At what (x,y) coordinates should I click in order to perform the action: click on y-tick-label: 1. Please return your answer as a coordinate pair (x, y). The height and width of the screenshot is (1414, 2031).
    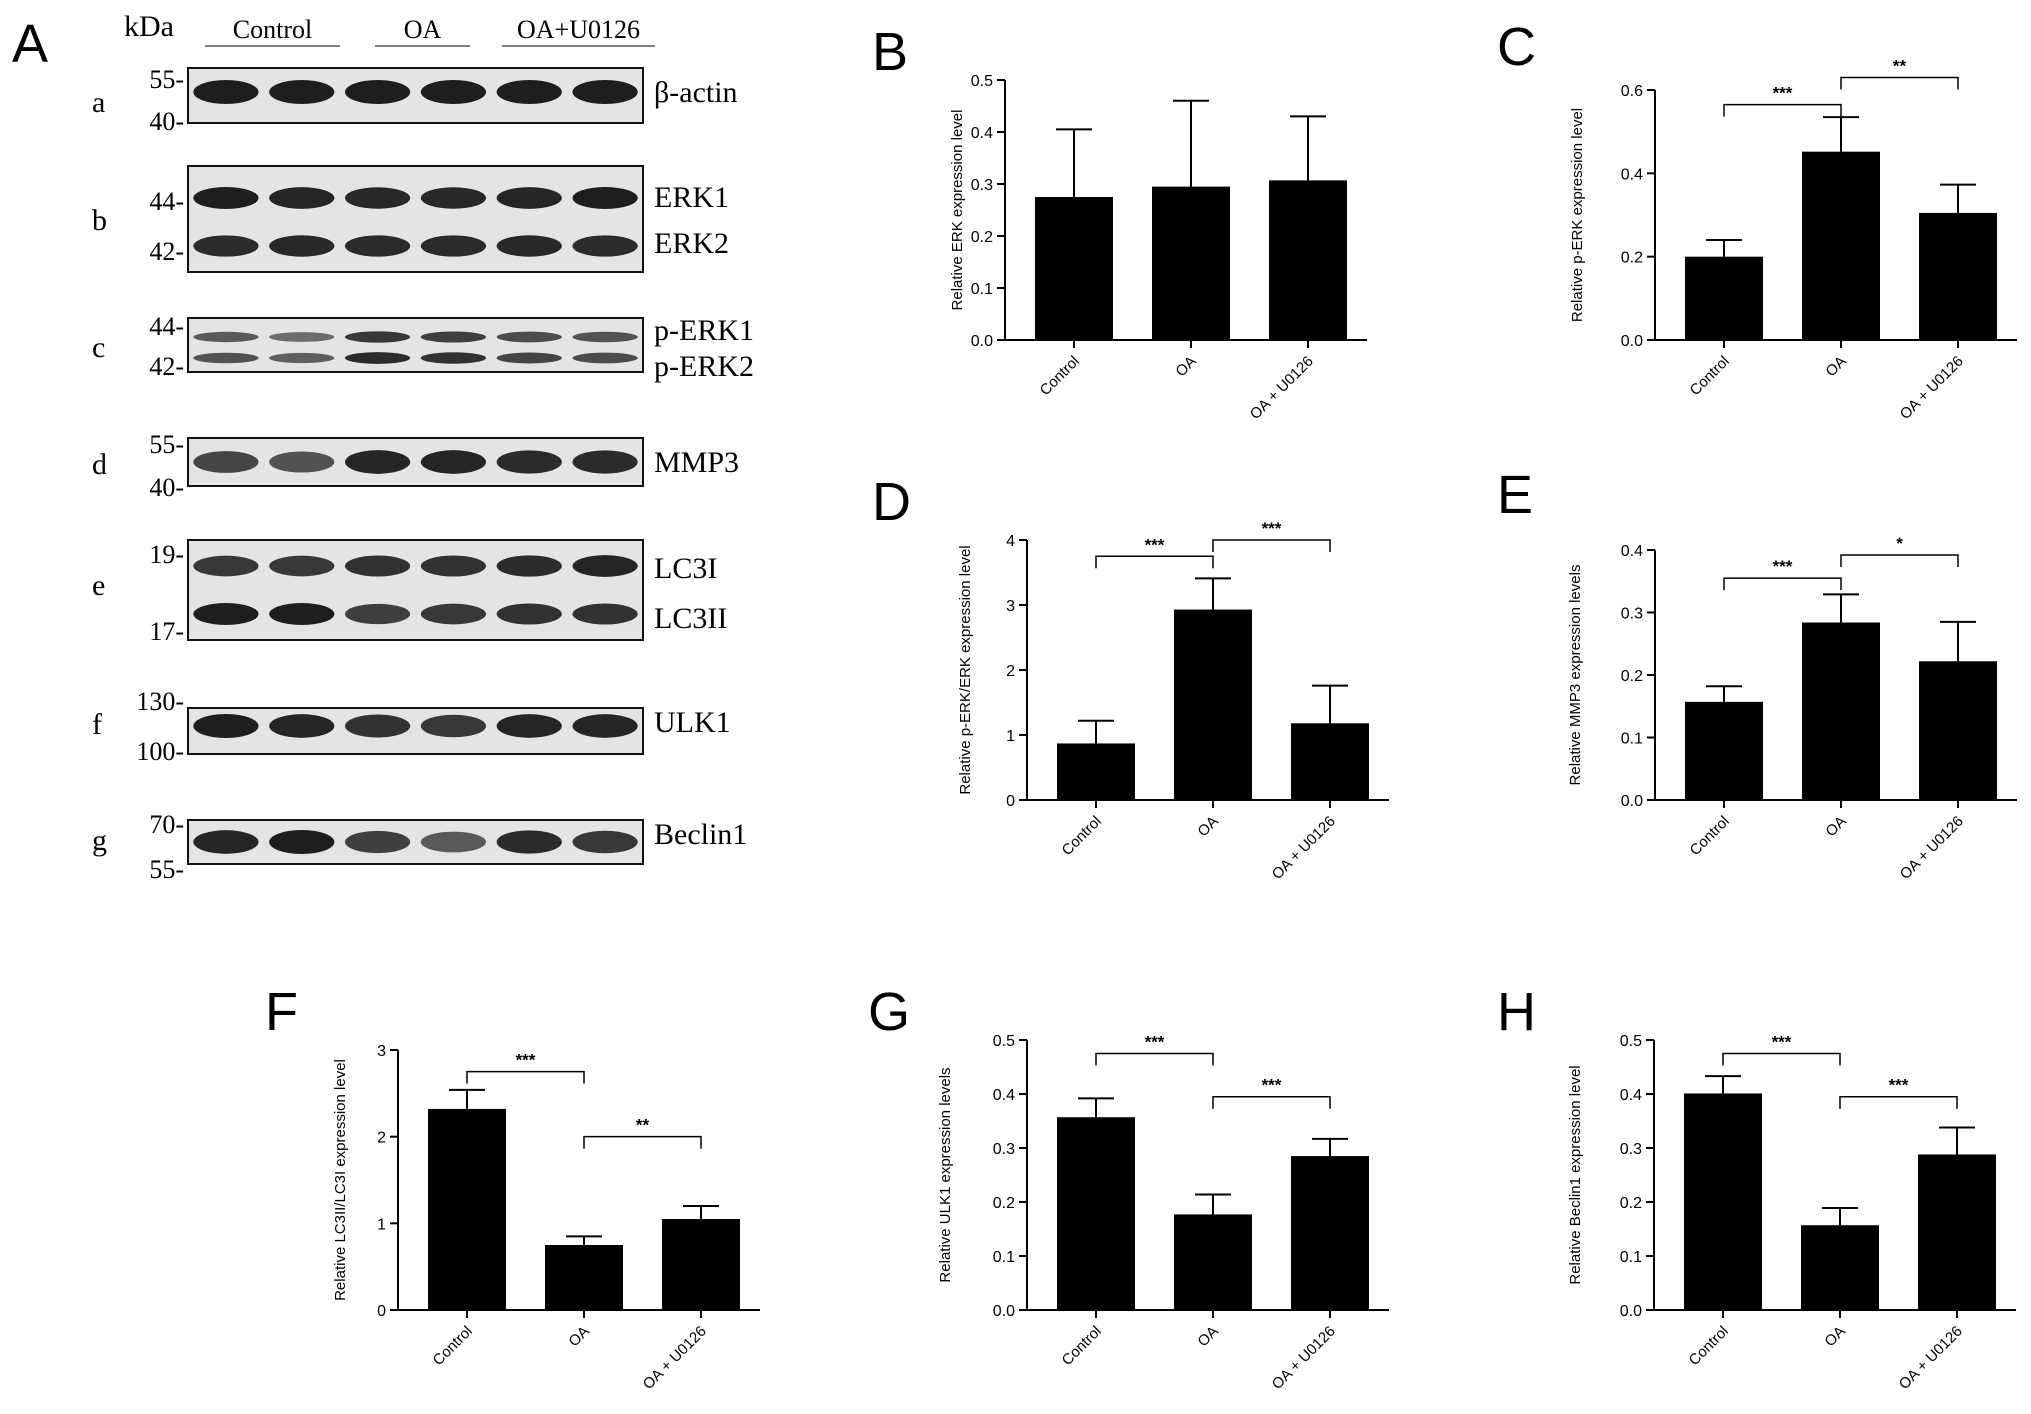
    Looking at the image, I should click on (381, 1224).